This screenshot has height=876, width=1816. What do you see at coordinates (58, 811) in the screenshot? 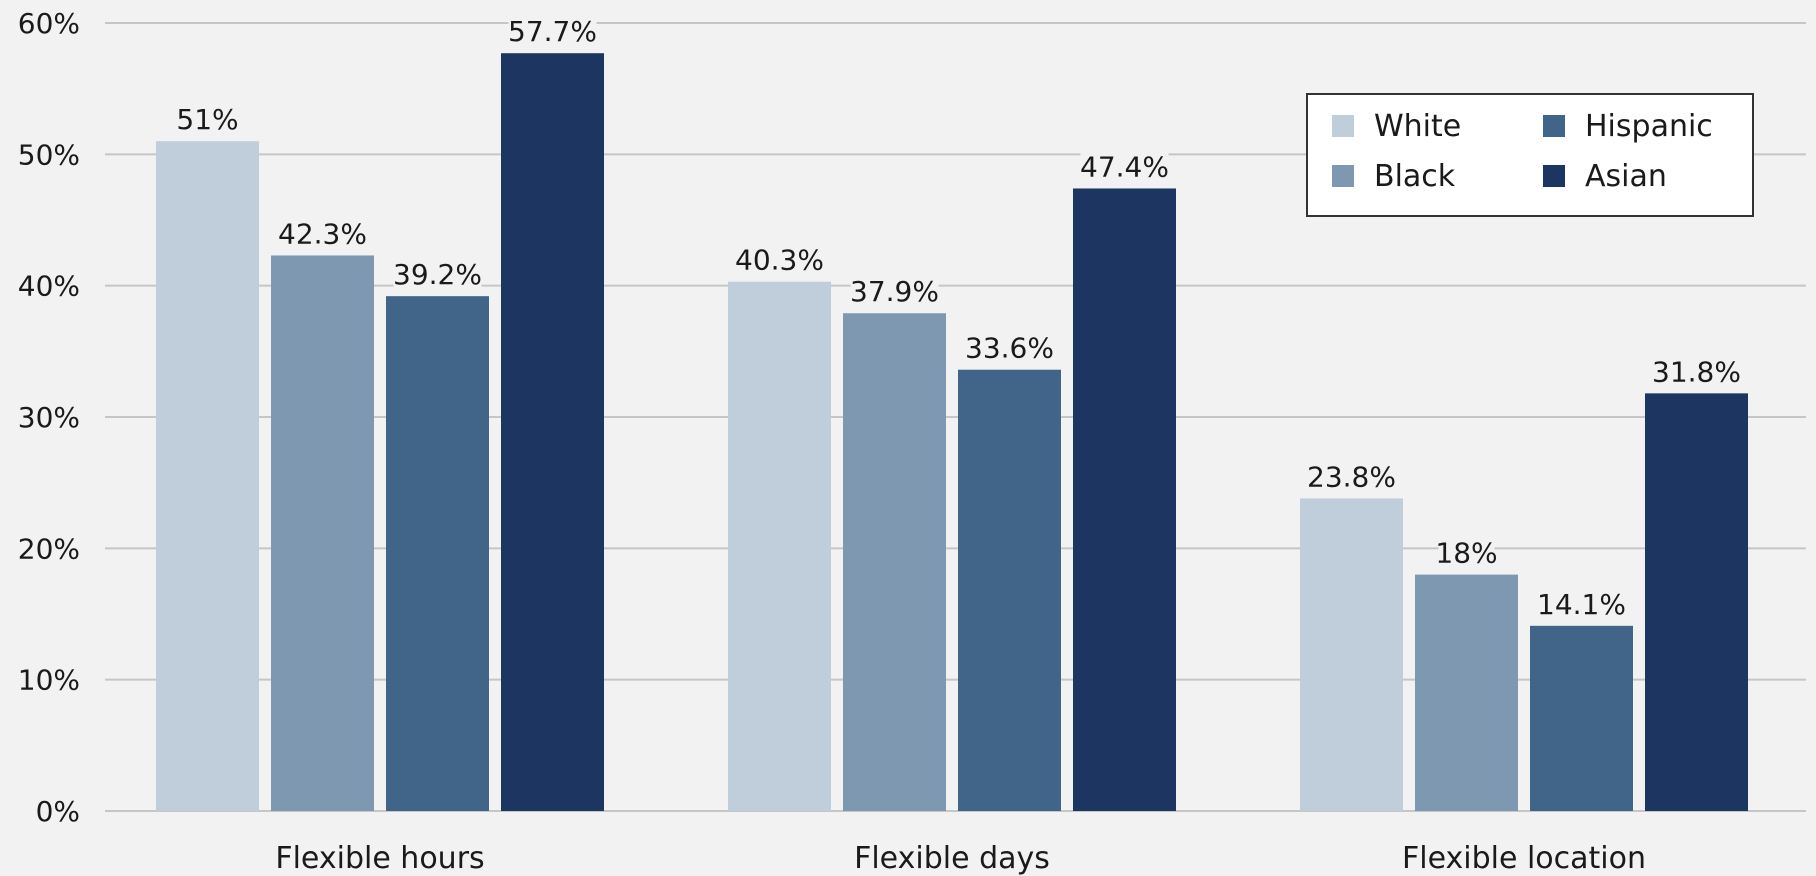
I see `y-tick-label: 0%` at bounding box center [58, 811].